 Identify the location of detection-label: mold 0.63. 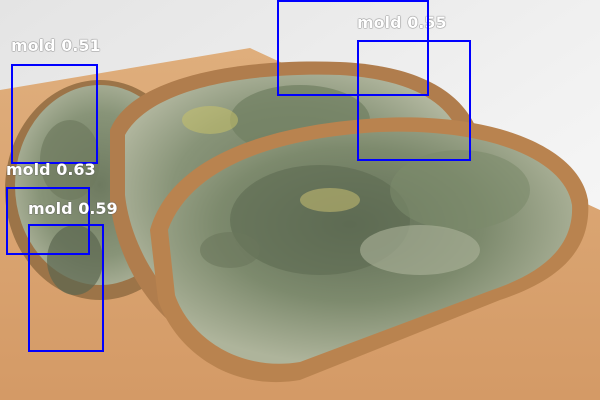
(51, 170).